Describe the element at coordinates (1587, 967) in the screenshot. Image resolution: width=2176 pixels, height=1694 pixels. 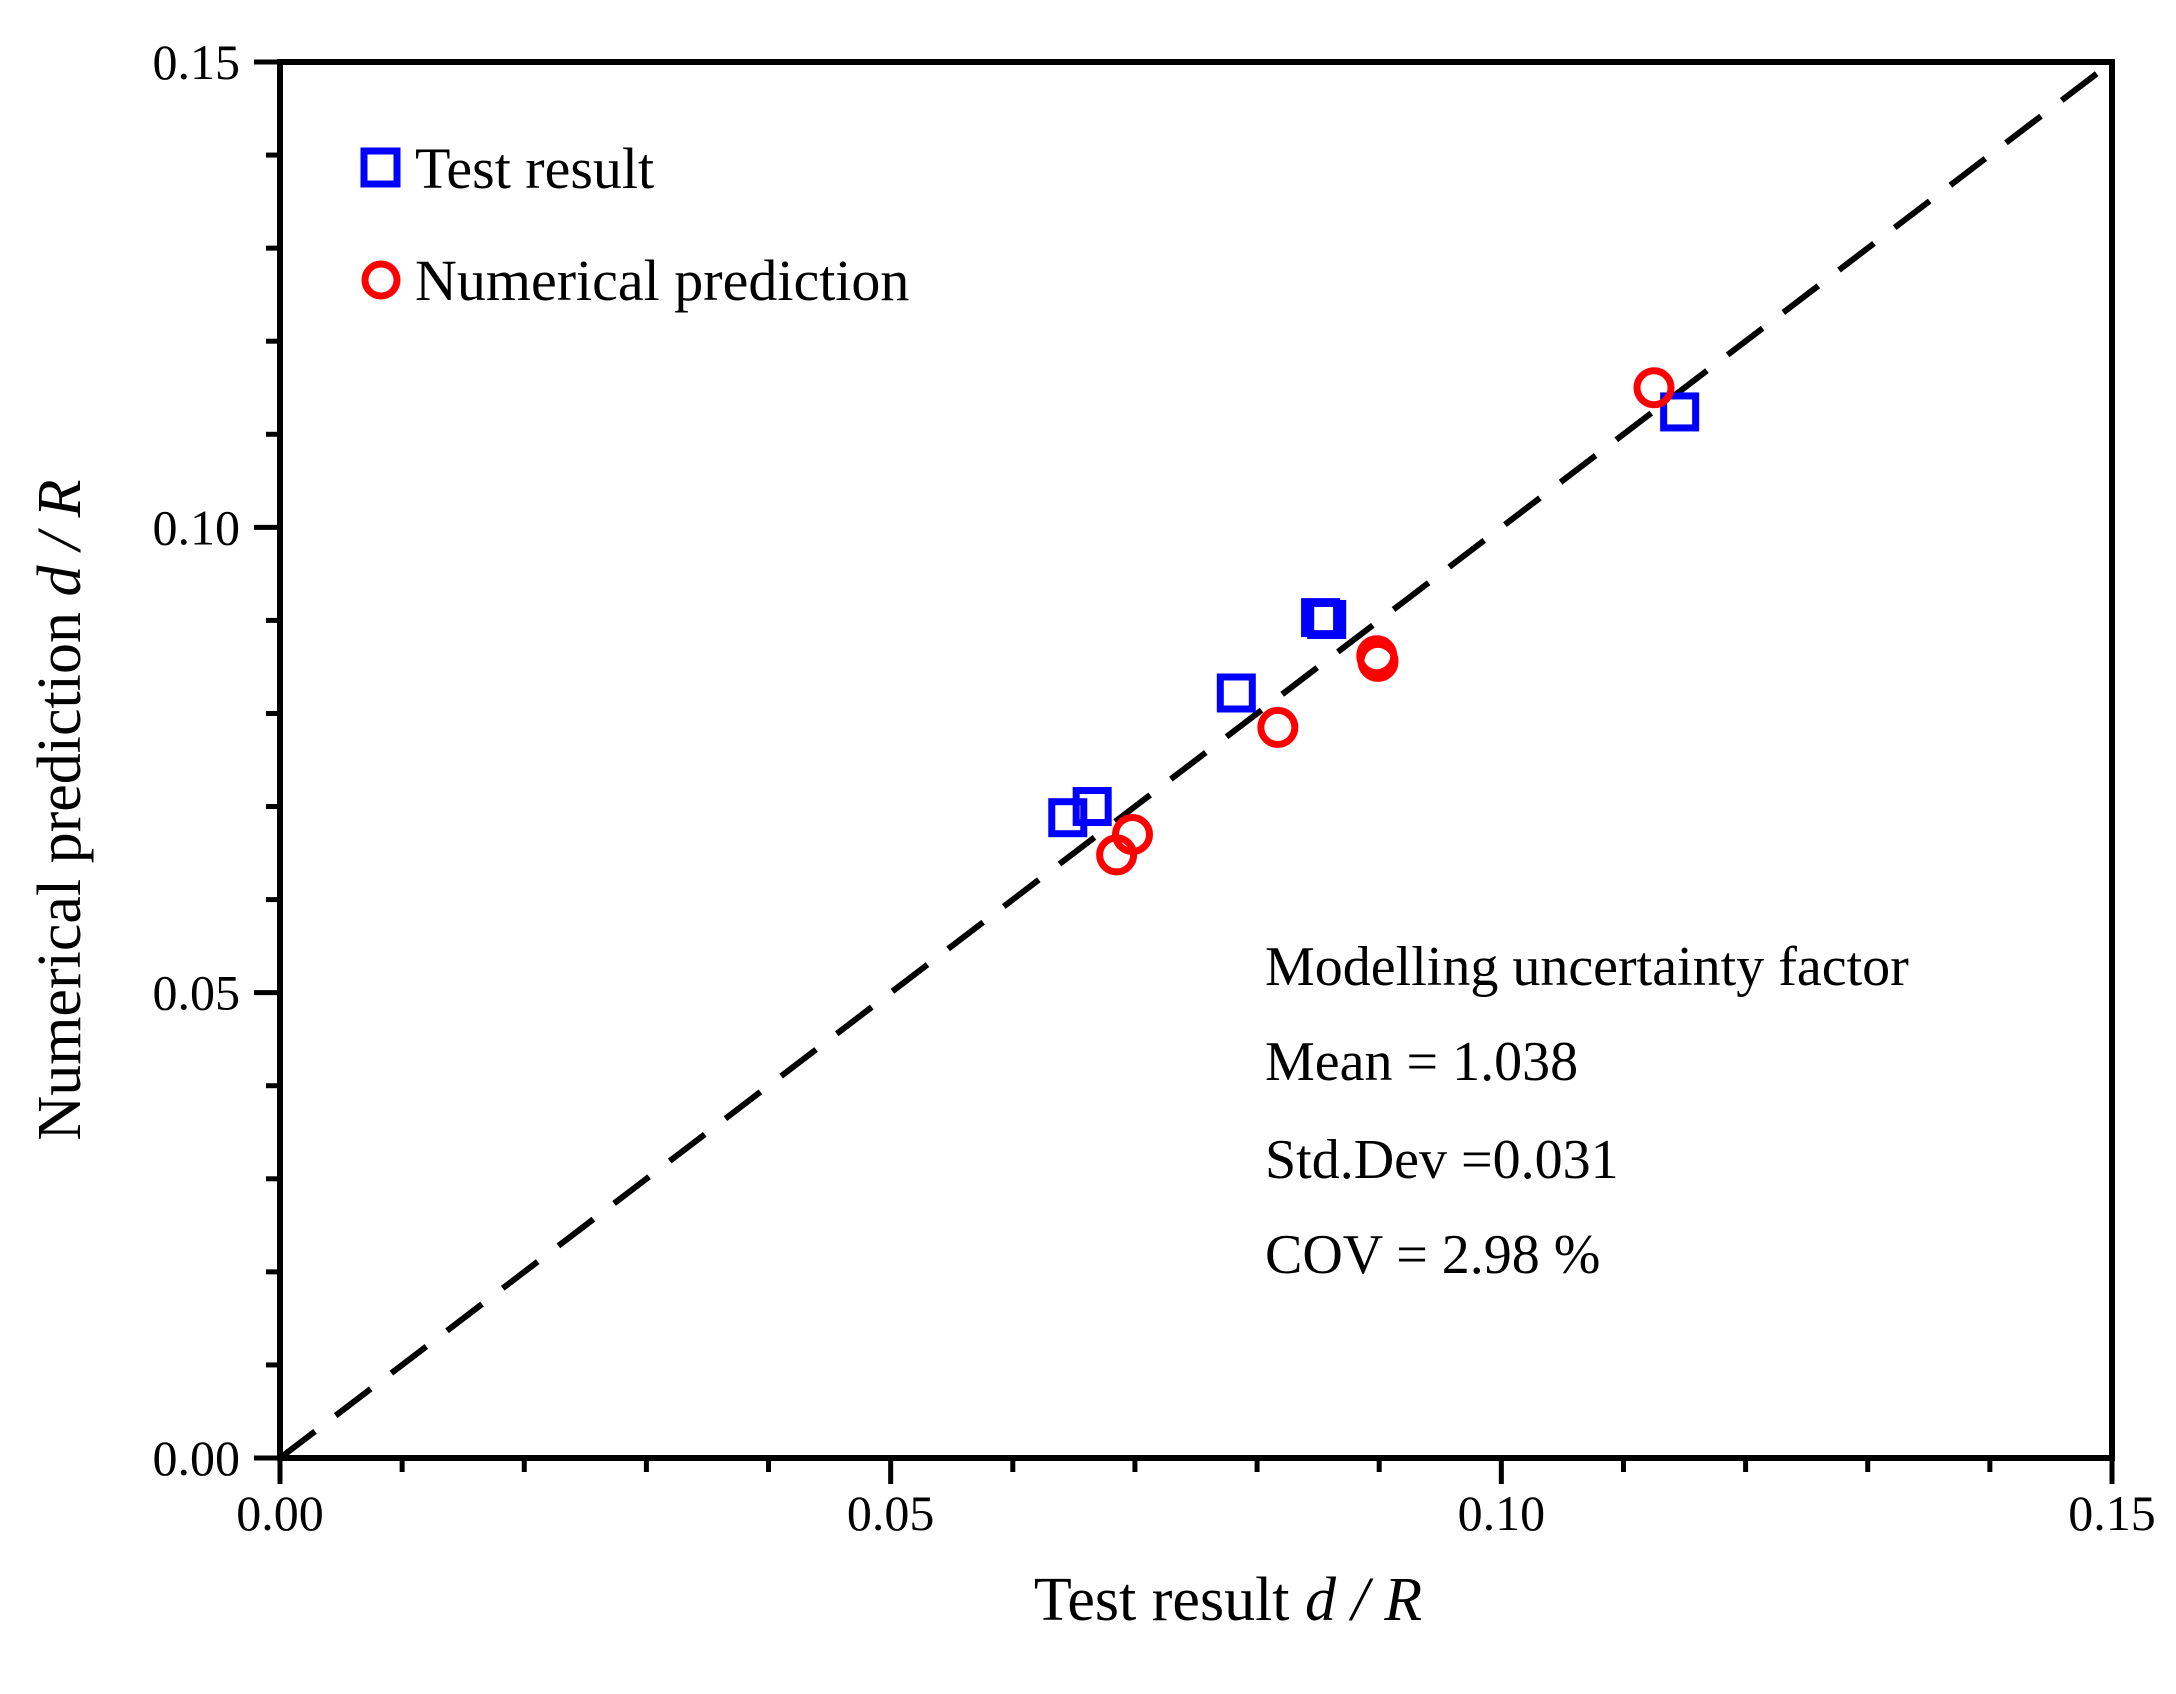
I see `annotation-title: Modelling uncertainty factor` at that location.